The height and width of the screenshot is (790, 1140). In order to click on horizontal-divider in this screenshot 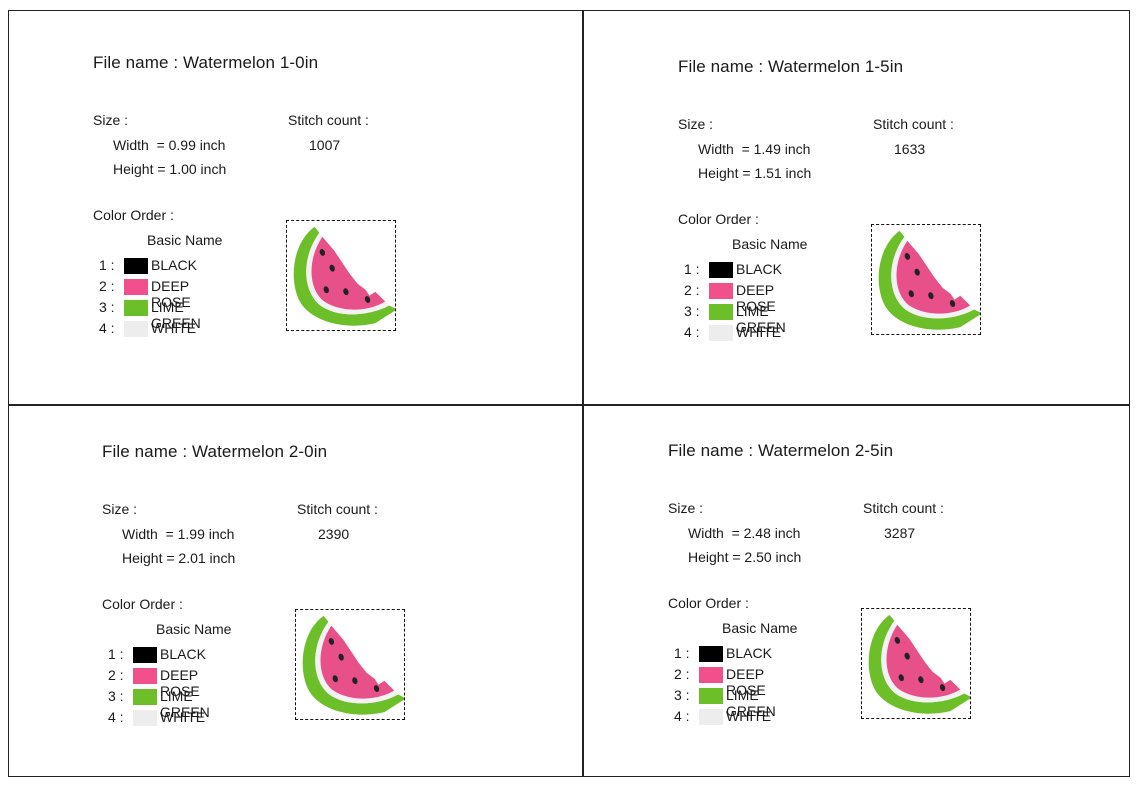, I will do `click(569, 405)`.